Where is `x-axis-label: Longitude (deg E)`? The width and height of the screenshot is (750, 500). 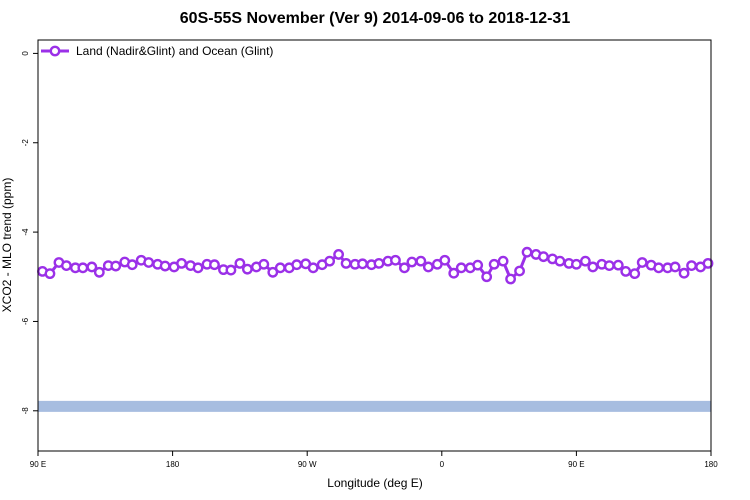 x-axis-label: Longitude (deg E) is located at coordinates (375, 483).